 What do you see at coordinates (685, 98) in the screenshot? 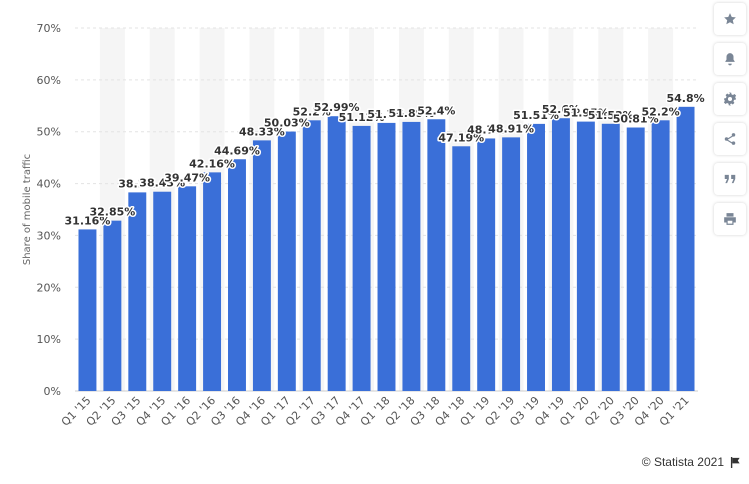
I see `data-label: 54.8%` at bounding box center [685, 98].